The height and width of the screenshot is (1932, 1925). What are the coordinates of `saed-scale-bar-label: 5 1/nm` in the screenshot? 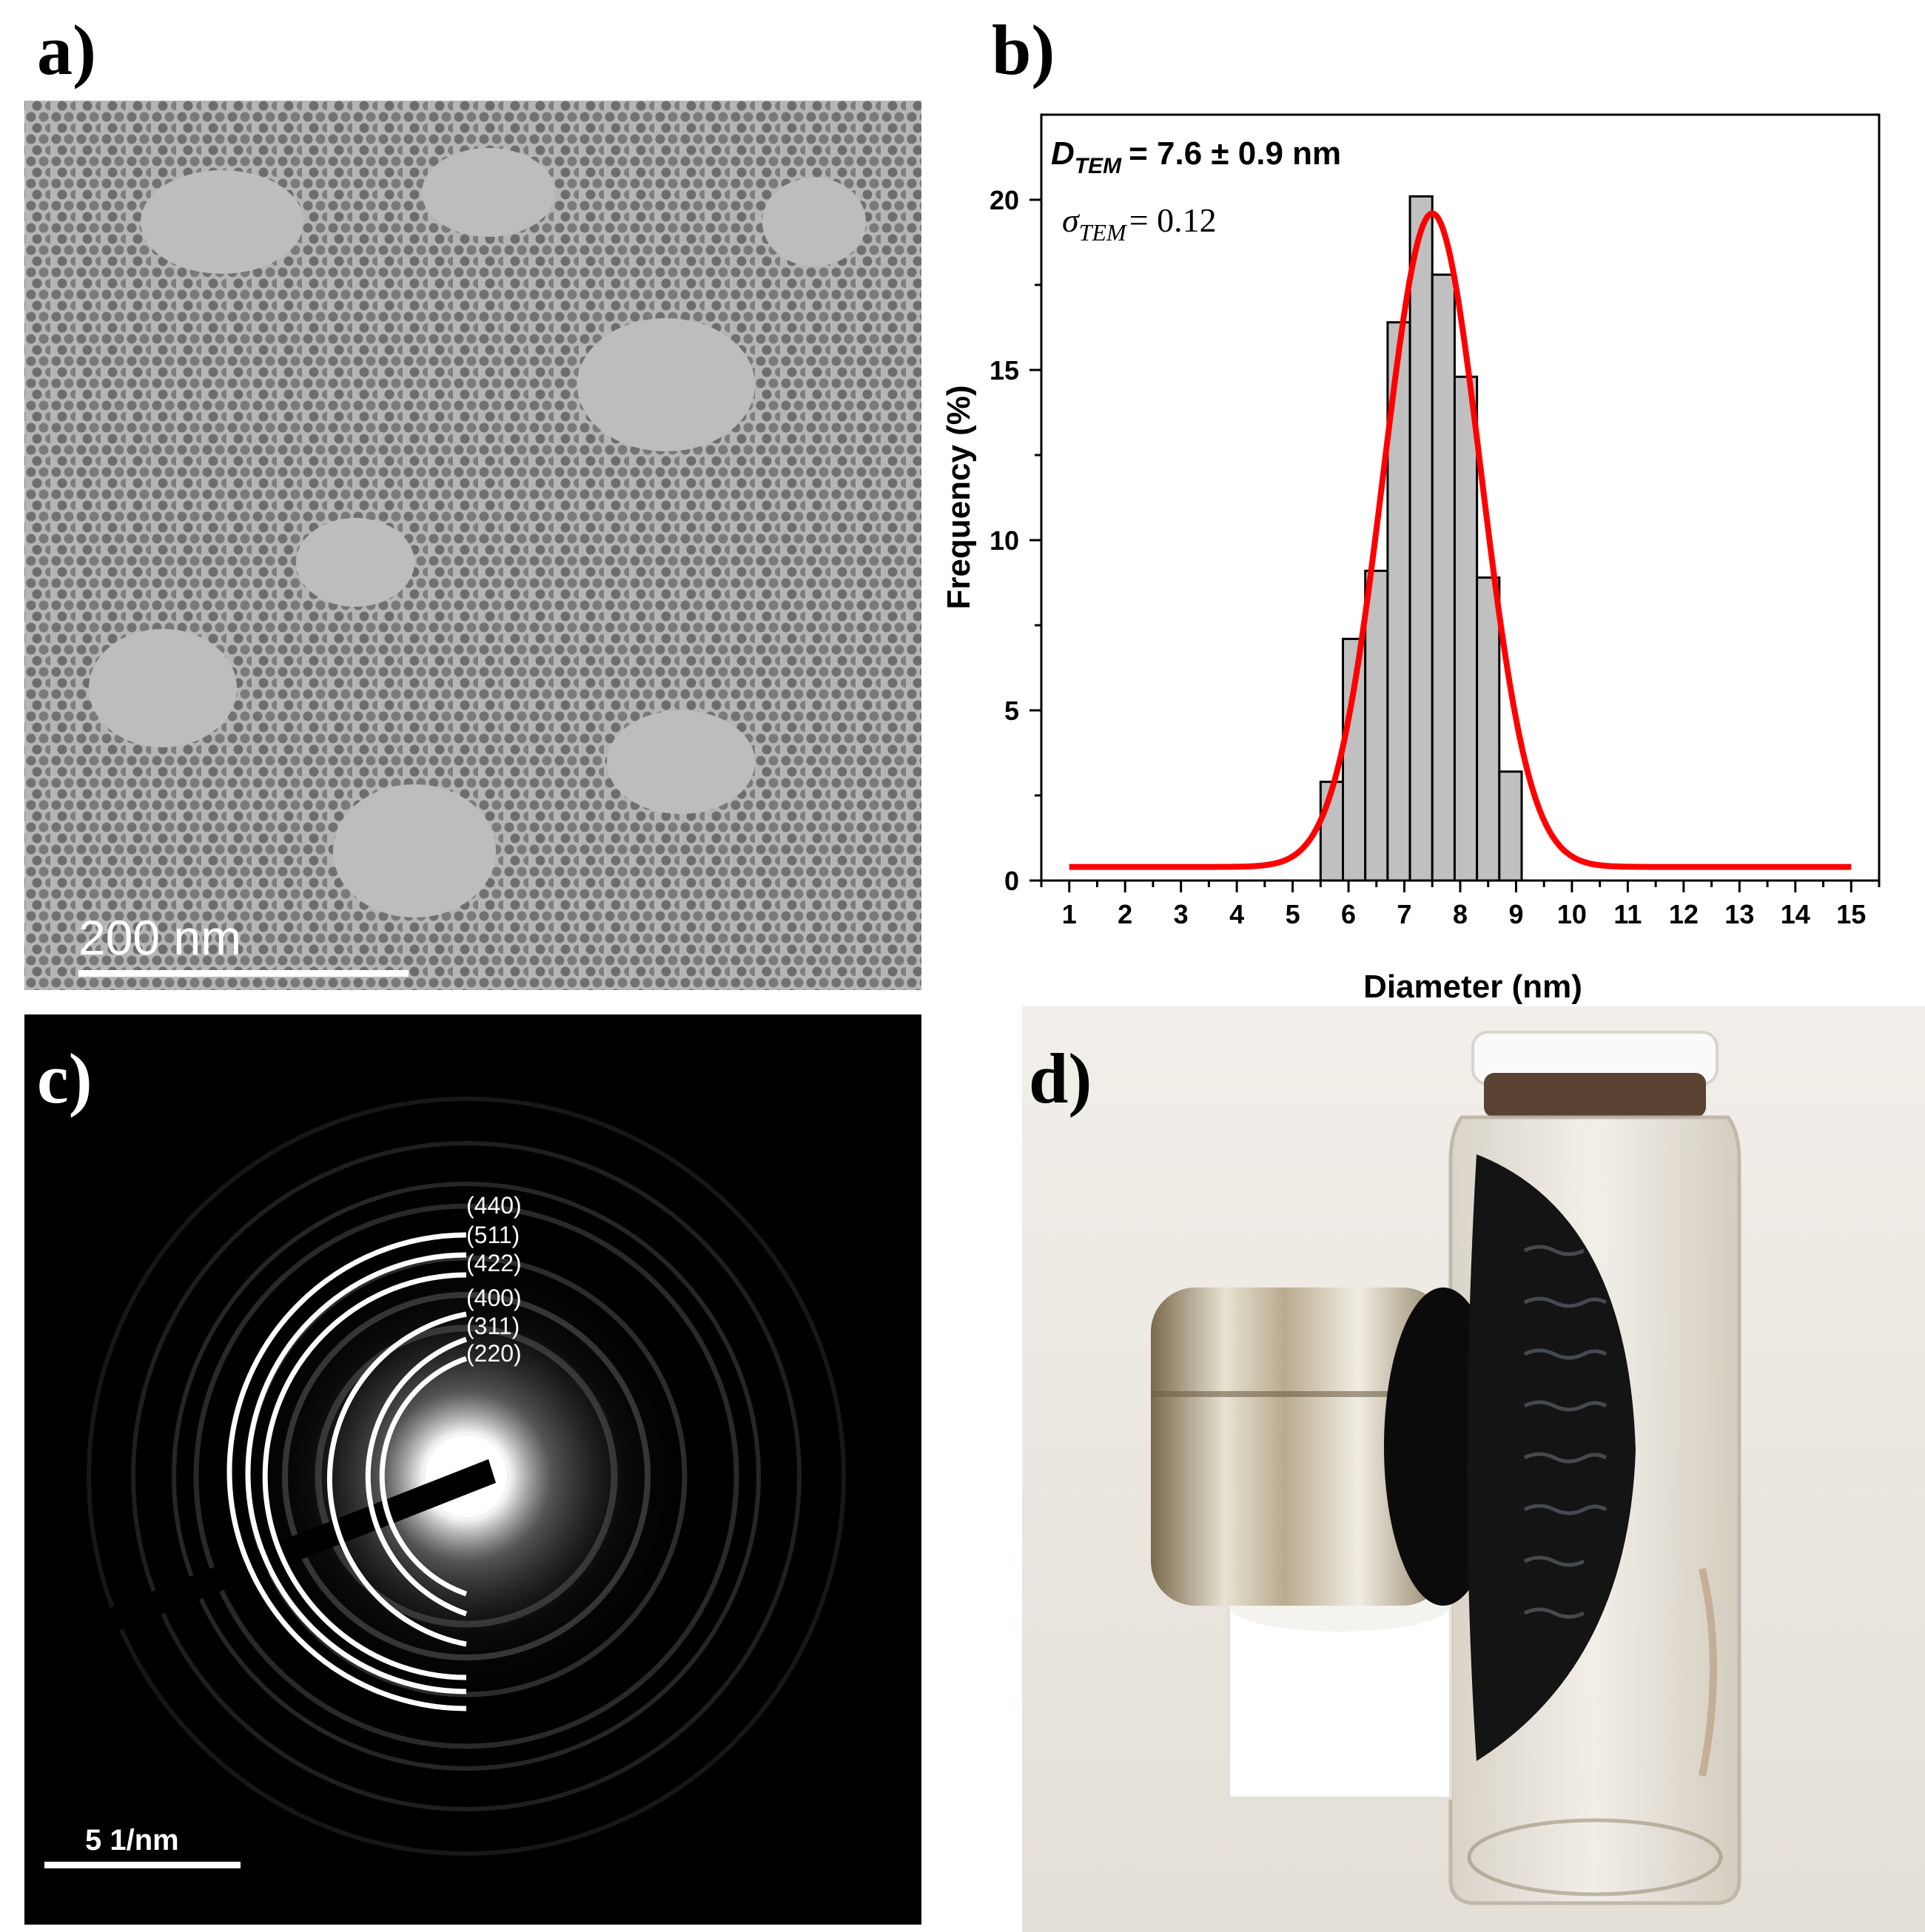 It's located at (132, 1841).